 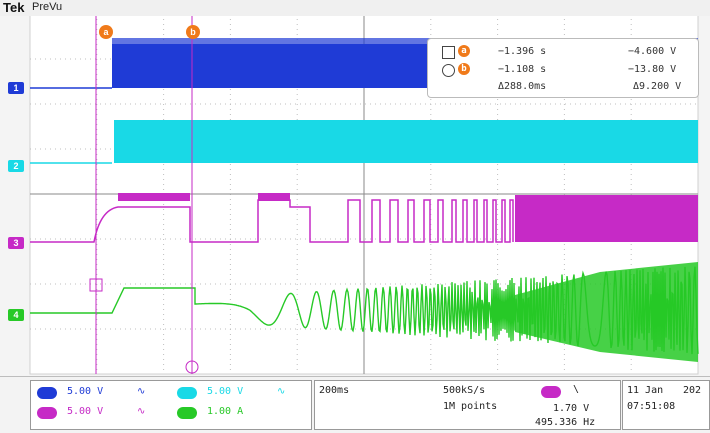 What do you see at coordinates (692, 390) in the screenshot?
I see `year: 202` at bounding box center [692, 390].